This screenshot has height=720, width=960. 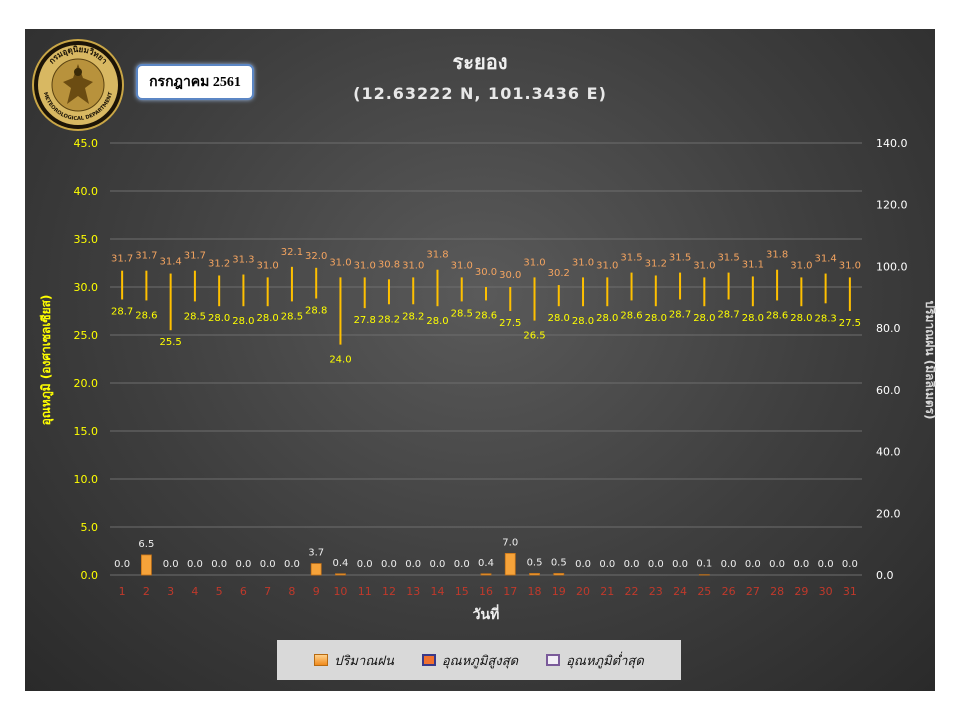 I want to click on y-tick-label: 45.0, so click(x=86, y=143).